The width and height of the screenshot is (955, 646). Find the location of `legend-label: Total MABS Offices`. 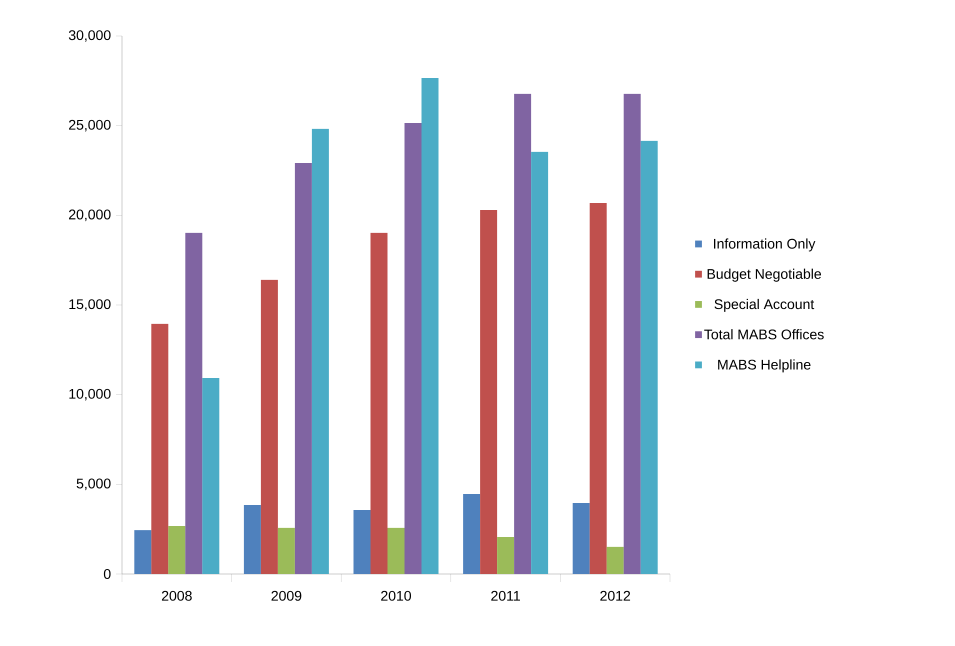

legend-label: Total MABS Offices is located at coordinates (764, 334).